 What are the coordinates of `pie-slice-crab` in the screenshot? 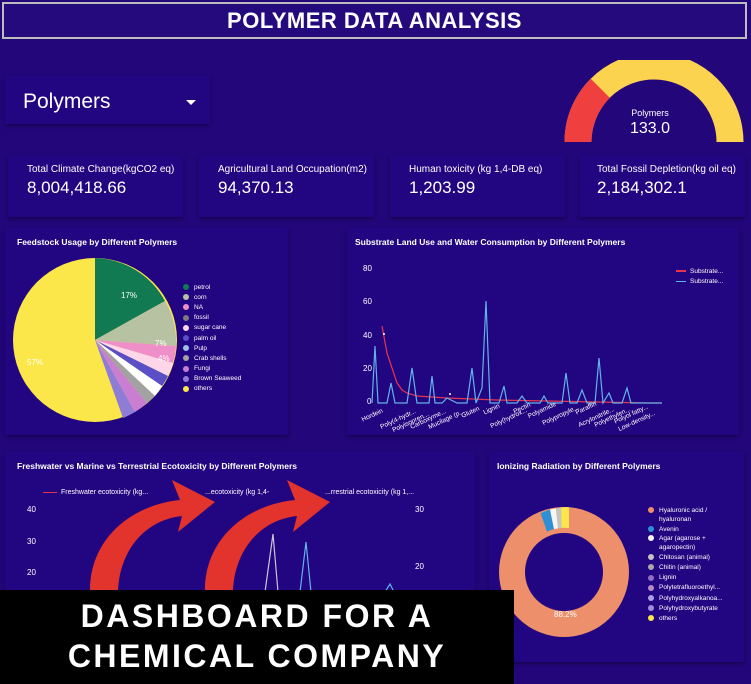 It's located at (125, 371).